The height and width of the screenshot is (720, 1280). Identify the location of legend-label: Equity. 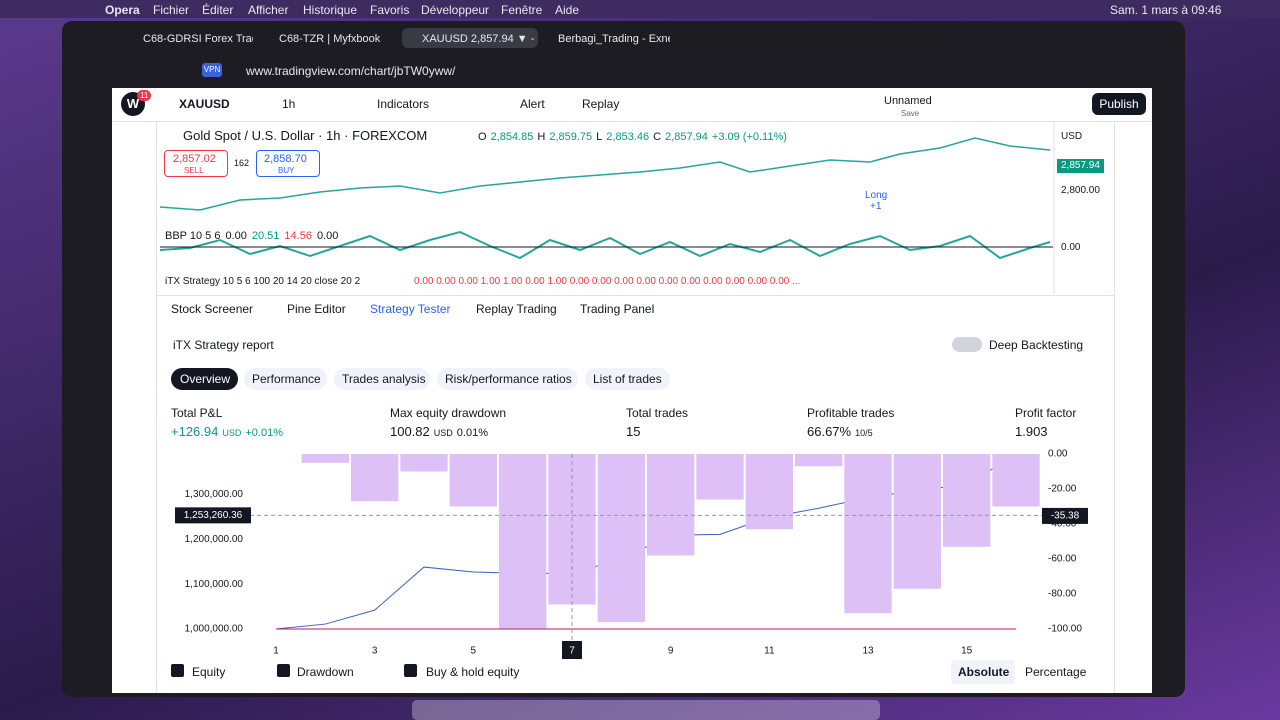
(209, 672).